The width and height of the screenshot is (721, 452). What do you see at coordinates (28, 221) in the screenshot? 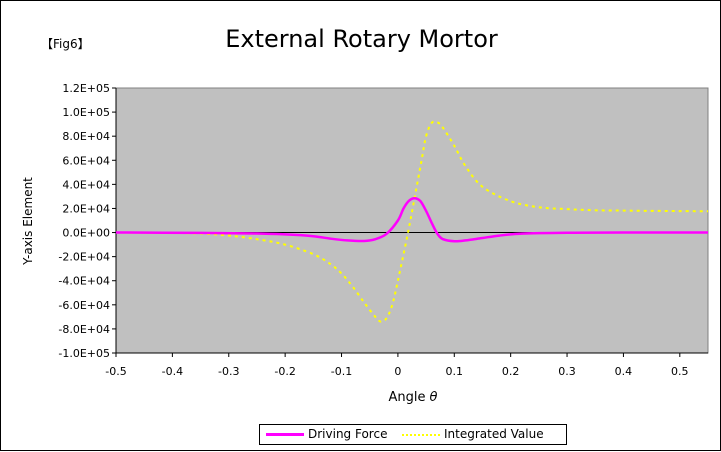
I see `y-axis-label: Y-axis Element` at bounding box center [28, 221].